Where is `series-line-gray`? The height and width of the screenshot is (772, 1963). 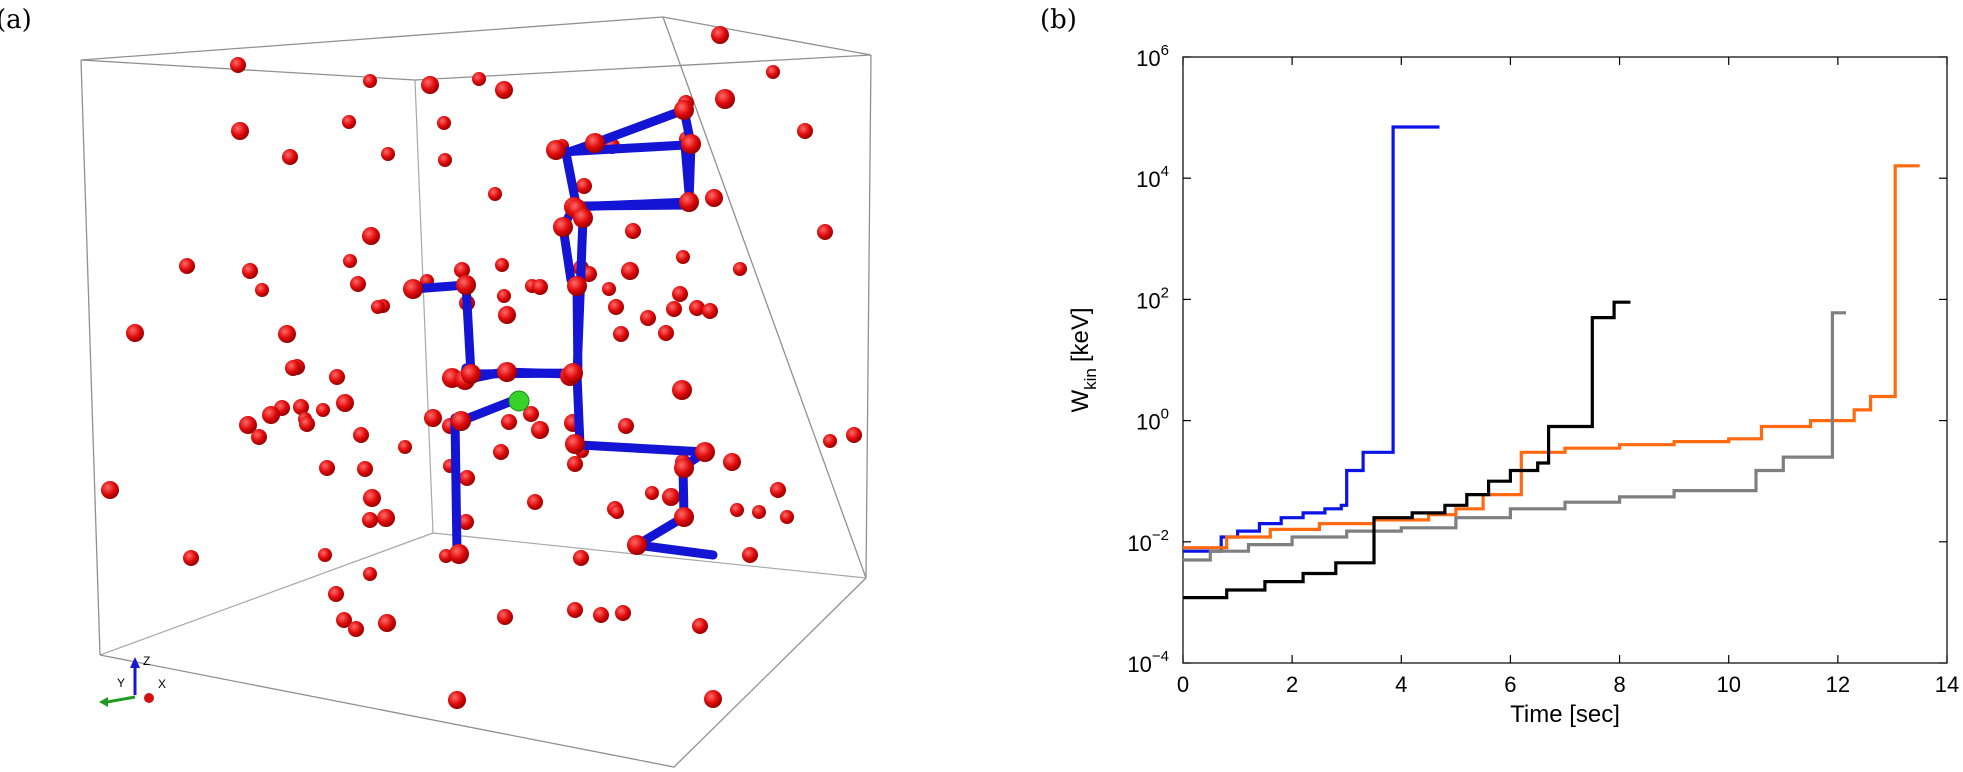 series-line-gray is located at coordinates (1514, 436).